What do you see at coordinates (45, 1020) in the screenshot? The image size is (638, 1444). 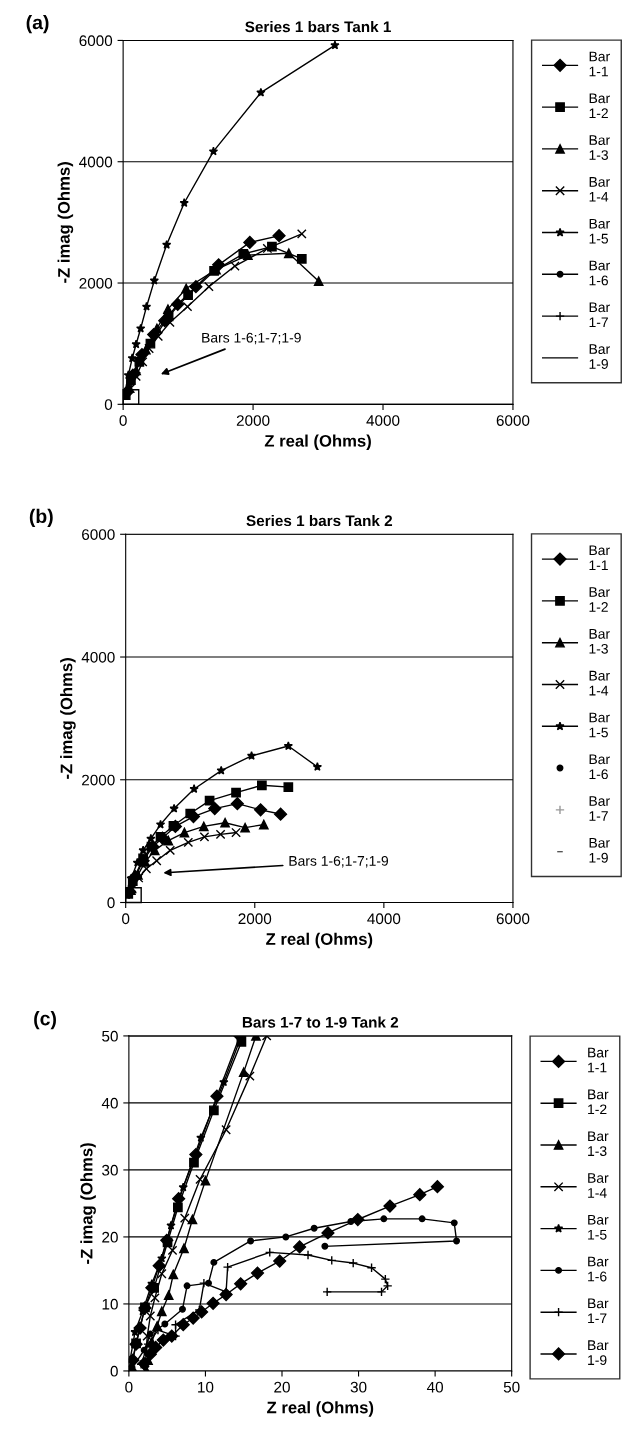 I see `text: (c)` at bounding box center [45, 1020].